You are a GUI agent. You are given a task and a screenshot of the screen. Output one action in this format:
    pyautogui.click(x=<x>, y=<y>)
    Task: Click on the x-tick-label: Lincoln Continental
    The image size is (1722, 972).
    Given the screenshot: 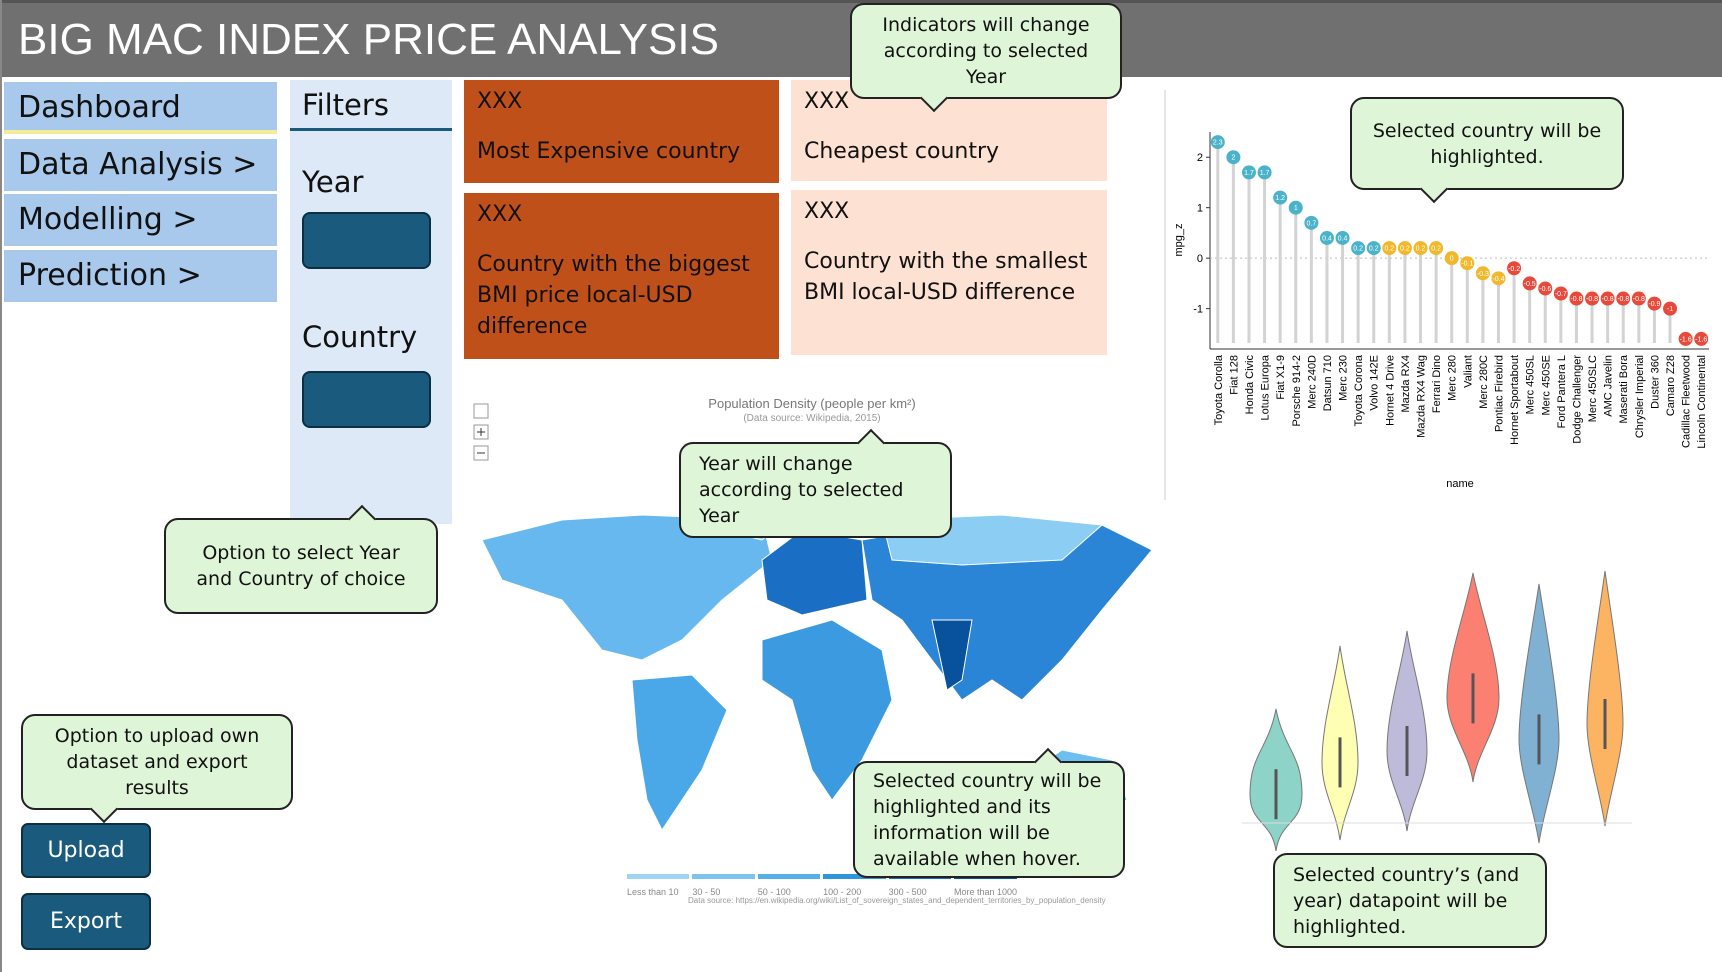 What is the action you would take?
    pyautogui.click(x=1702, y=402)
    